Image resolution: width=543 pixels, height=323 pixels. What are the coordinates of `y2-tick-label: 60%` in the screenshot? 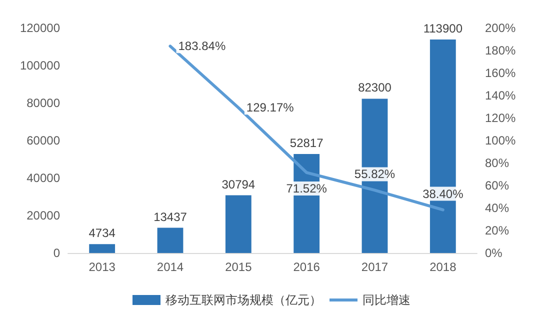 It's located at (497, 185).